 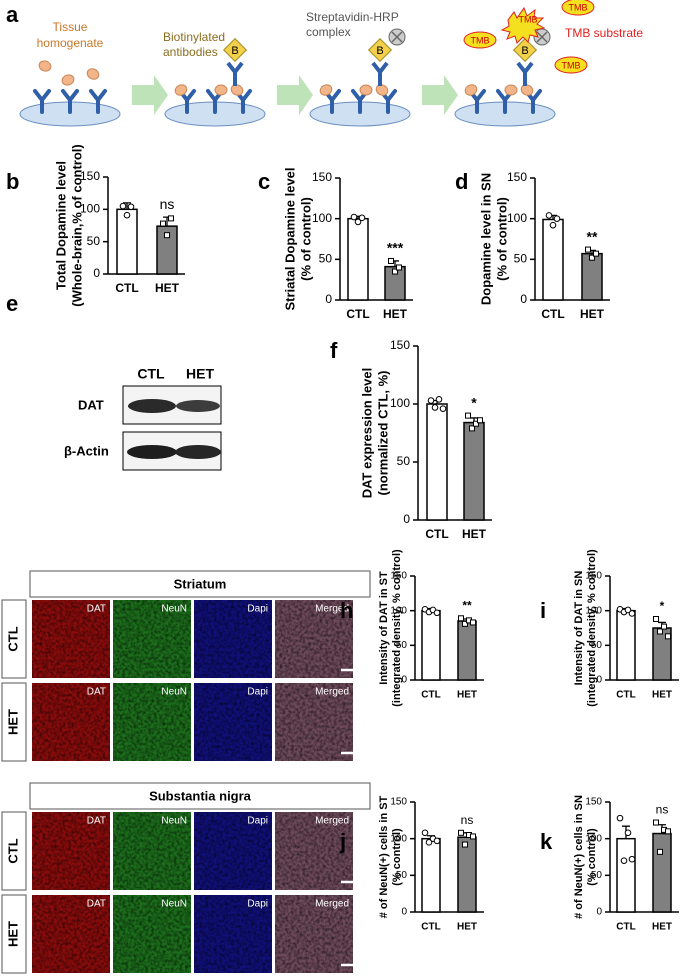 What do you see at coordinates (305, 239) in the screenshot?
I see `y-axis-label: (% of control)` at bounding box center [305, 239].